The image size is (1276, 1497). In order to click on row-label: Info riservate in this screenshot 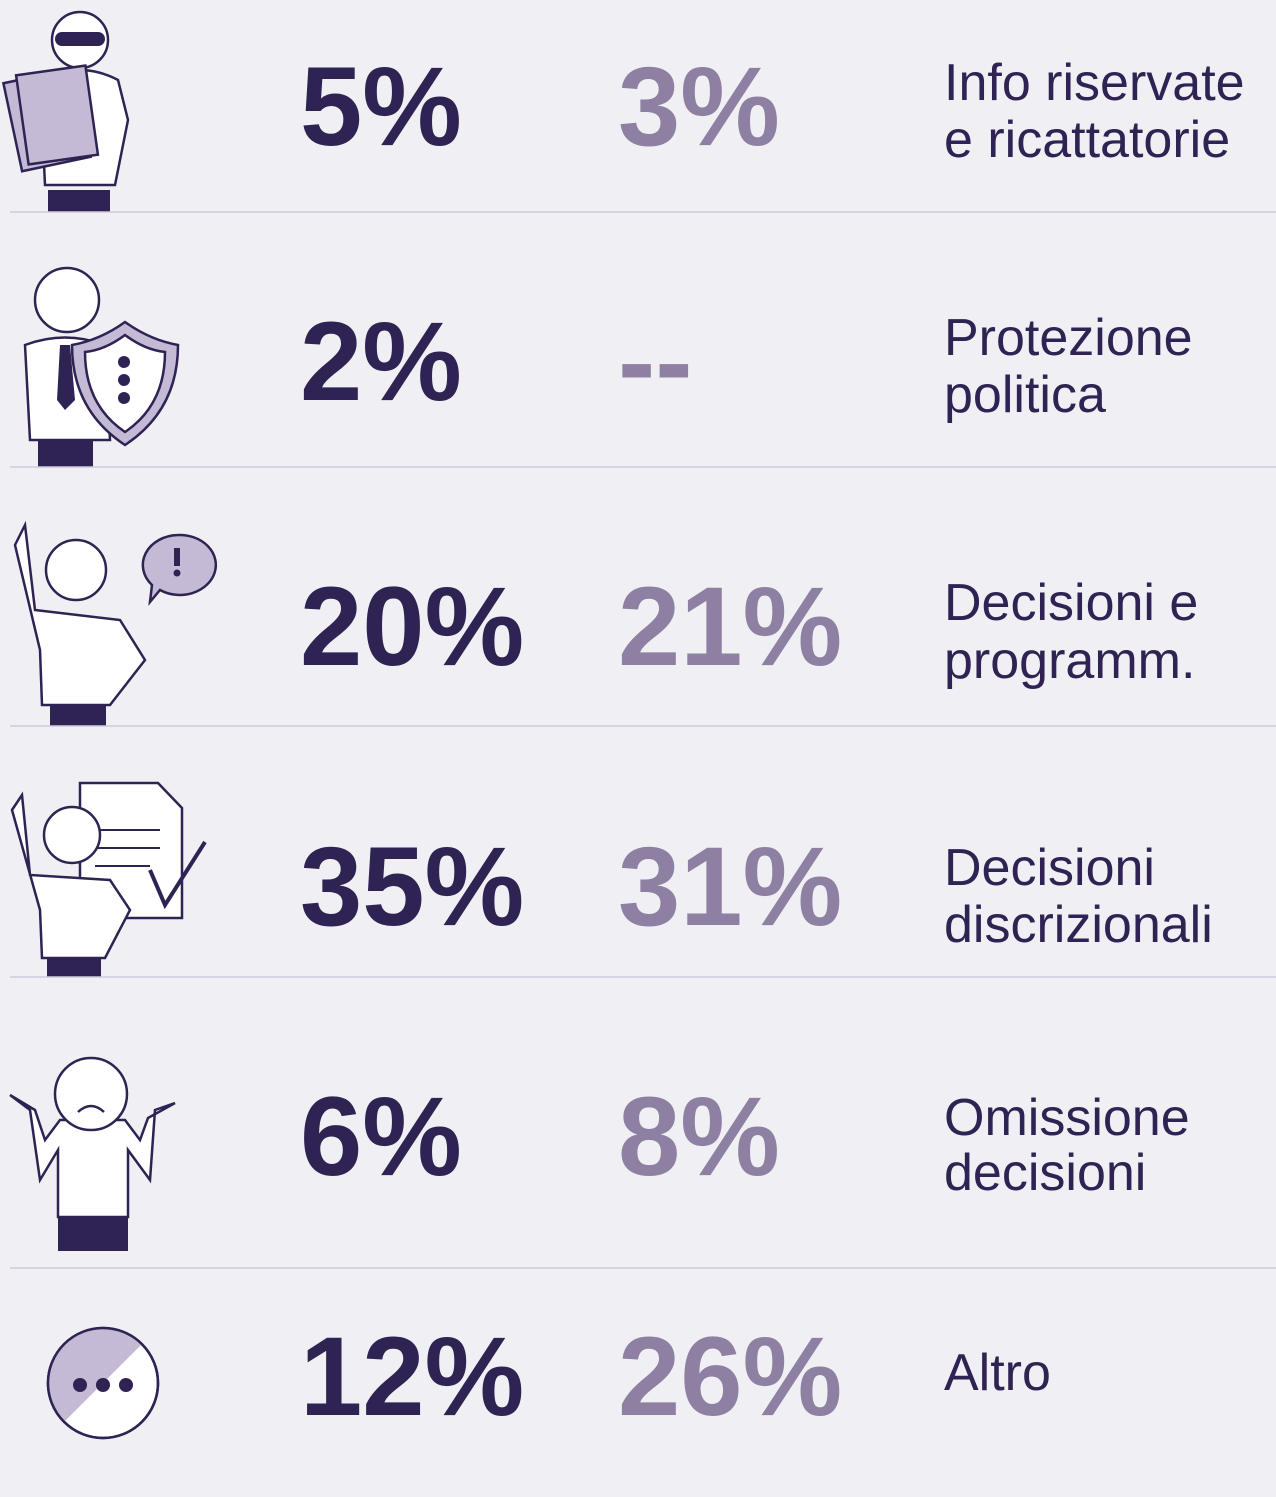, I will do `click(1094, 83)`.